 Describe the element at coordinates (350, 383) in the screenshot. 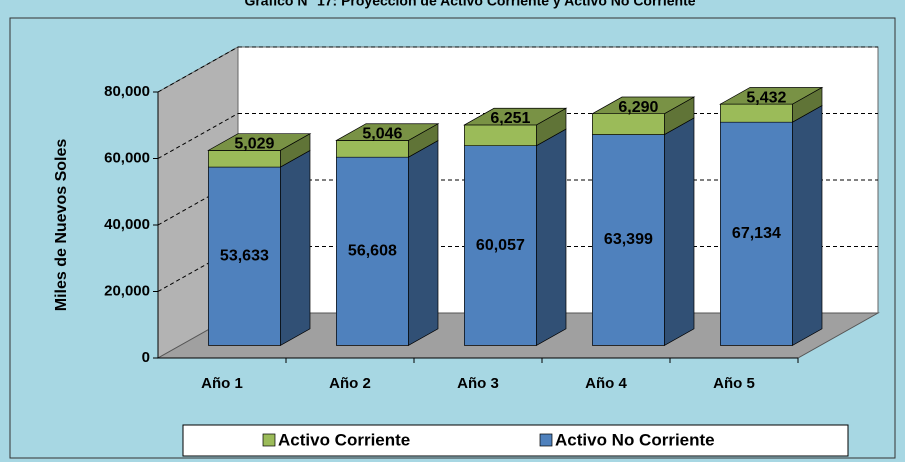

I see `x-tick-label: Año 2` at that location.